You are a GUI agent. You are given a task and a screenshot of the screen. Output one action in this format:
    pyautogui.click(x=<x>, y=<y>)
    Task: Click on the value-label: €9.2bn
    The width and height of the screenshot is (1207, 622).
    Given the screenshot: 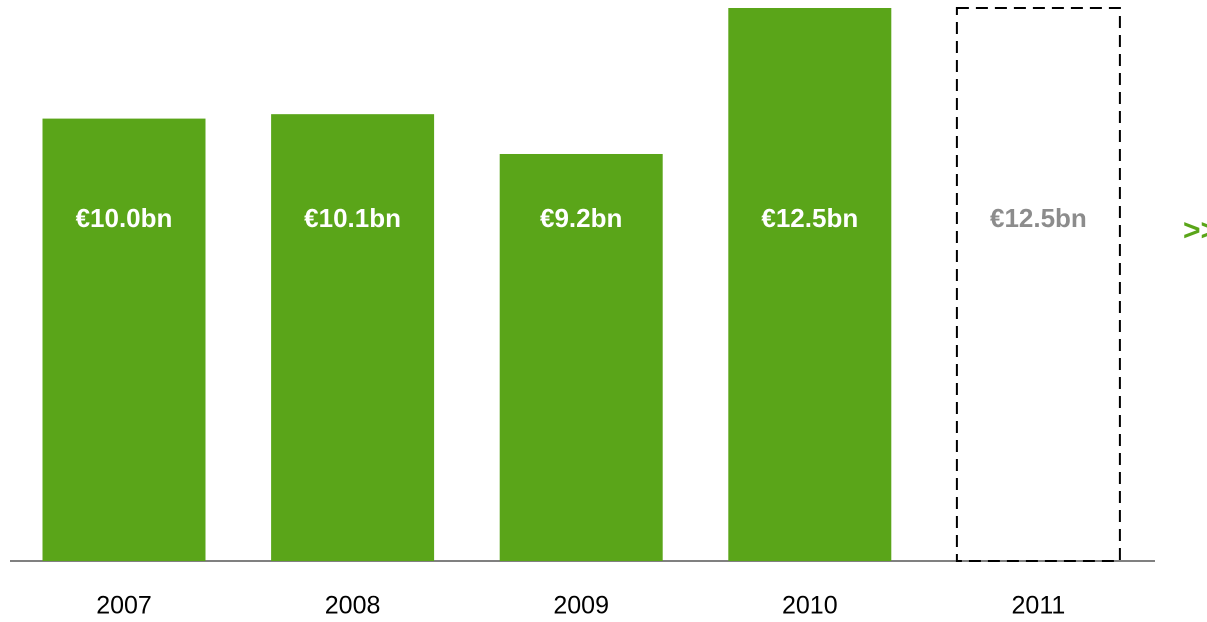 What is the action you would take?
    pyautogui.click(x=581, y=218)
    